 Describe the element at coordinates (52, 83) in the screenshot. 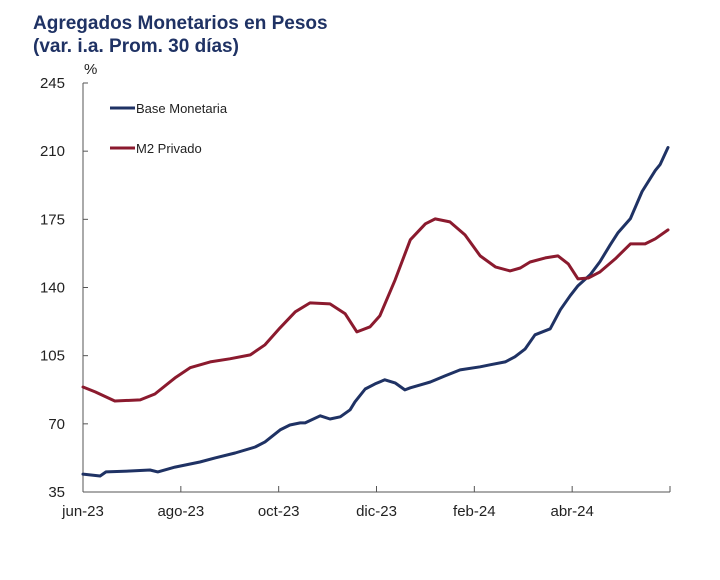

I see `y-tick-label: 245` at that location.